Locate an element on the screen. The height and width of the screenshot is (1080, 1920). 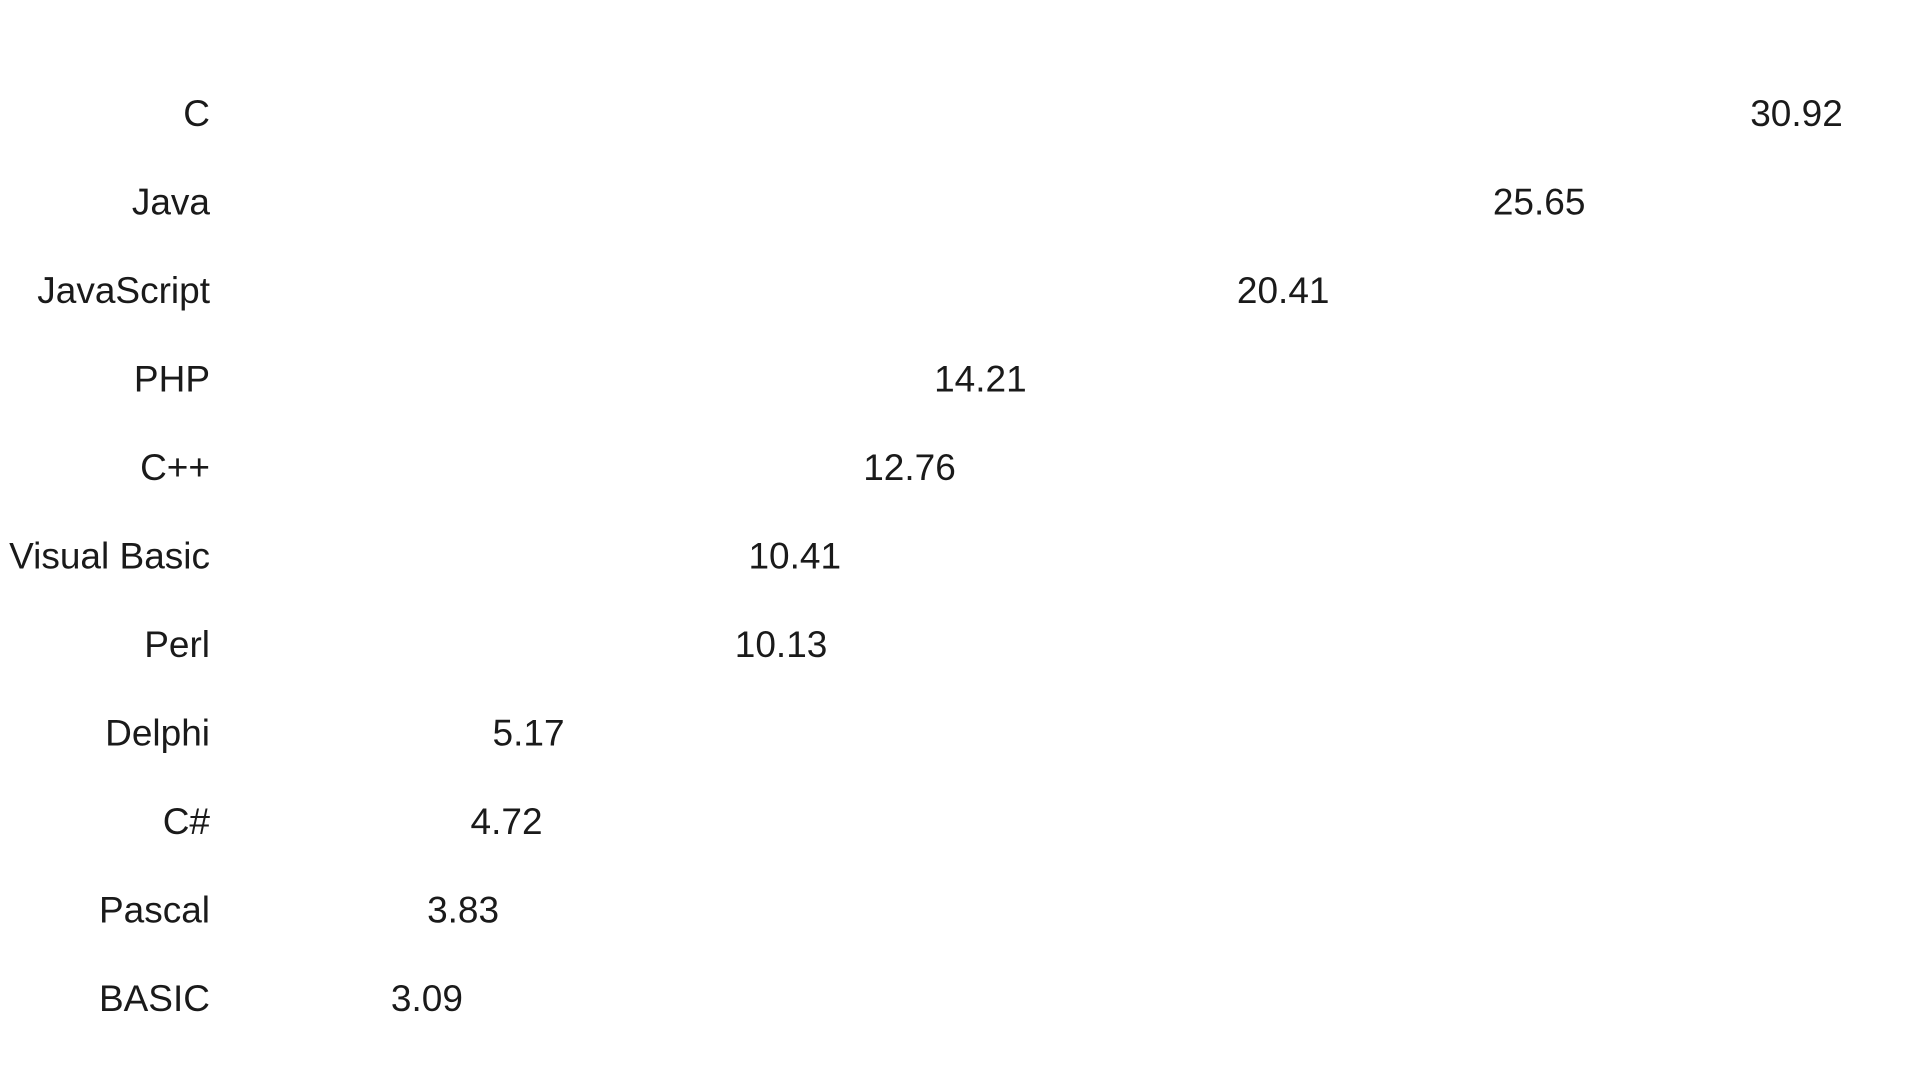
value-label: 10.13 is located at coordinates (781, 644).